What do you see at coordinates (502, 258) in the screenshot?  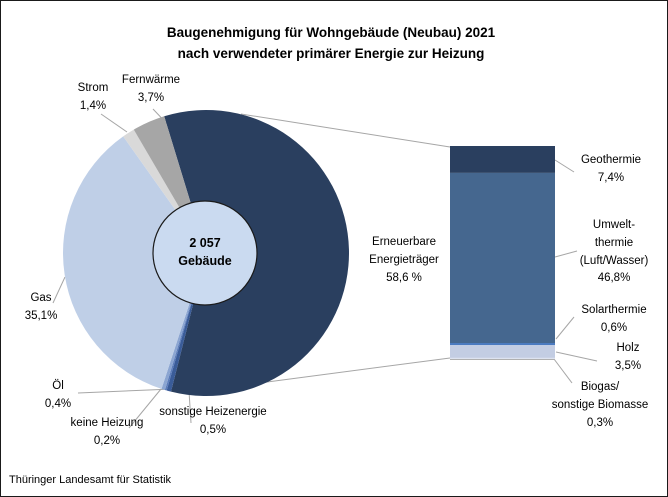 I see `bar-segment-umweltthermie` at bounding box center [502, 258].